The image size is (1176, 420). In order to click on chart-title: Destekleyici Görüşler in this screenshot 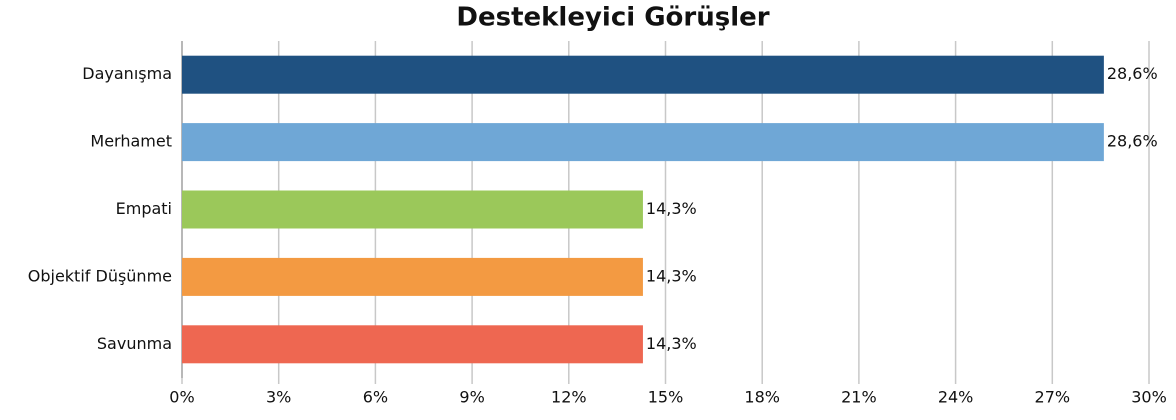, I will do `click(612, 18)`.